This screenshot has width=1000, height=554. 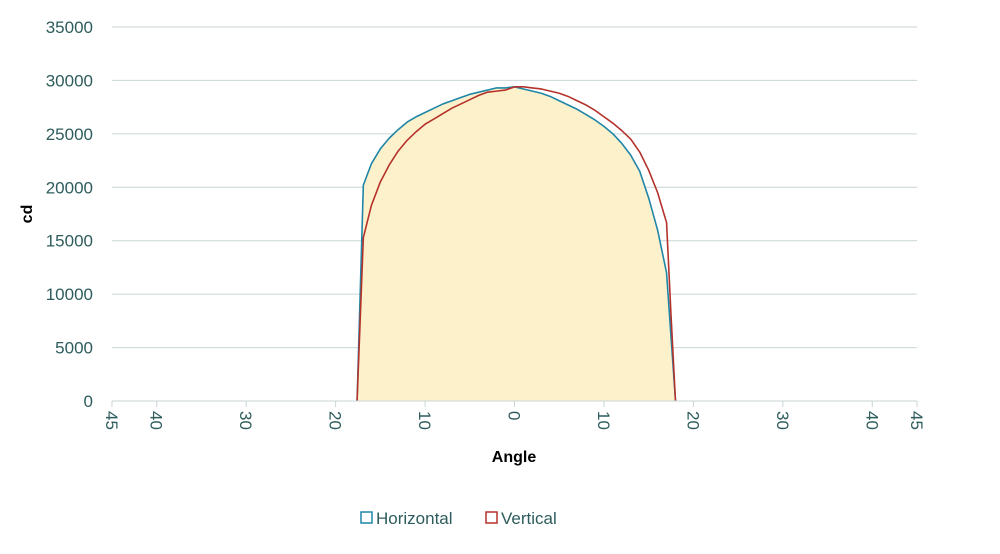 I want to click on legend-swatch-horizontal, so click(x=366, y=517).